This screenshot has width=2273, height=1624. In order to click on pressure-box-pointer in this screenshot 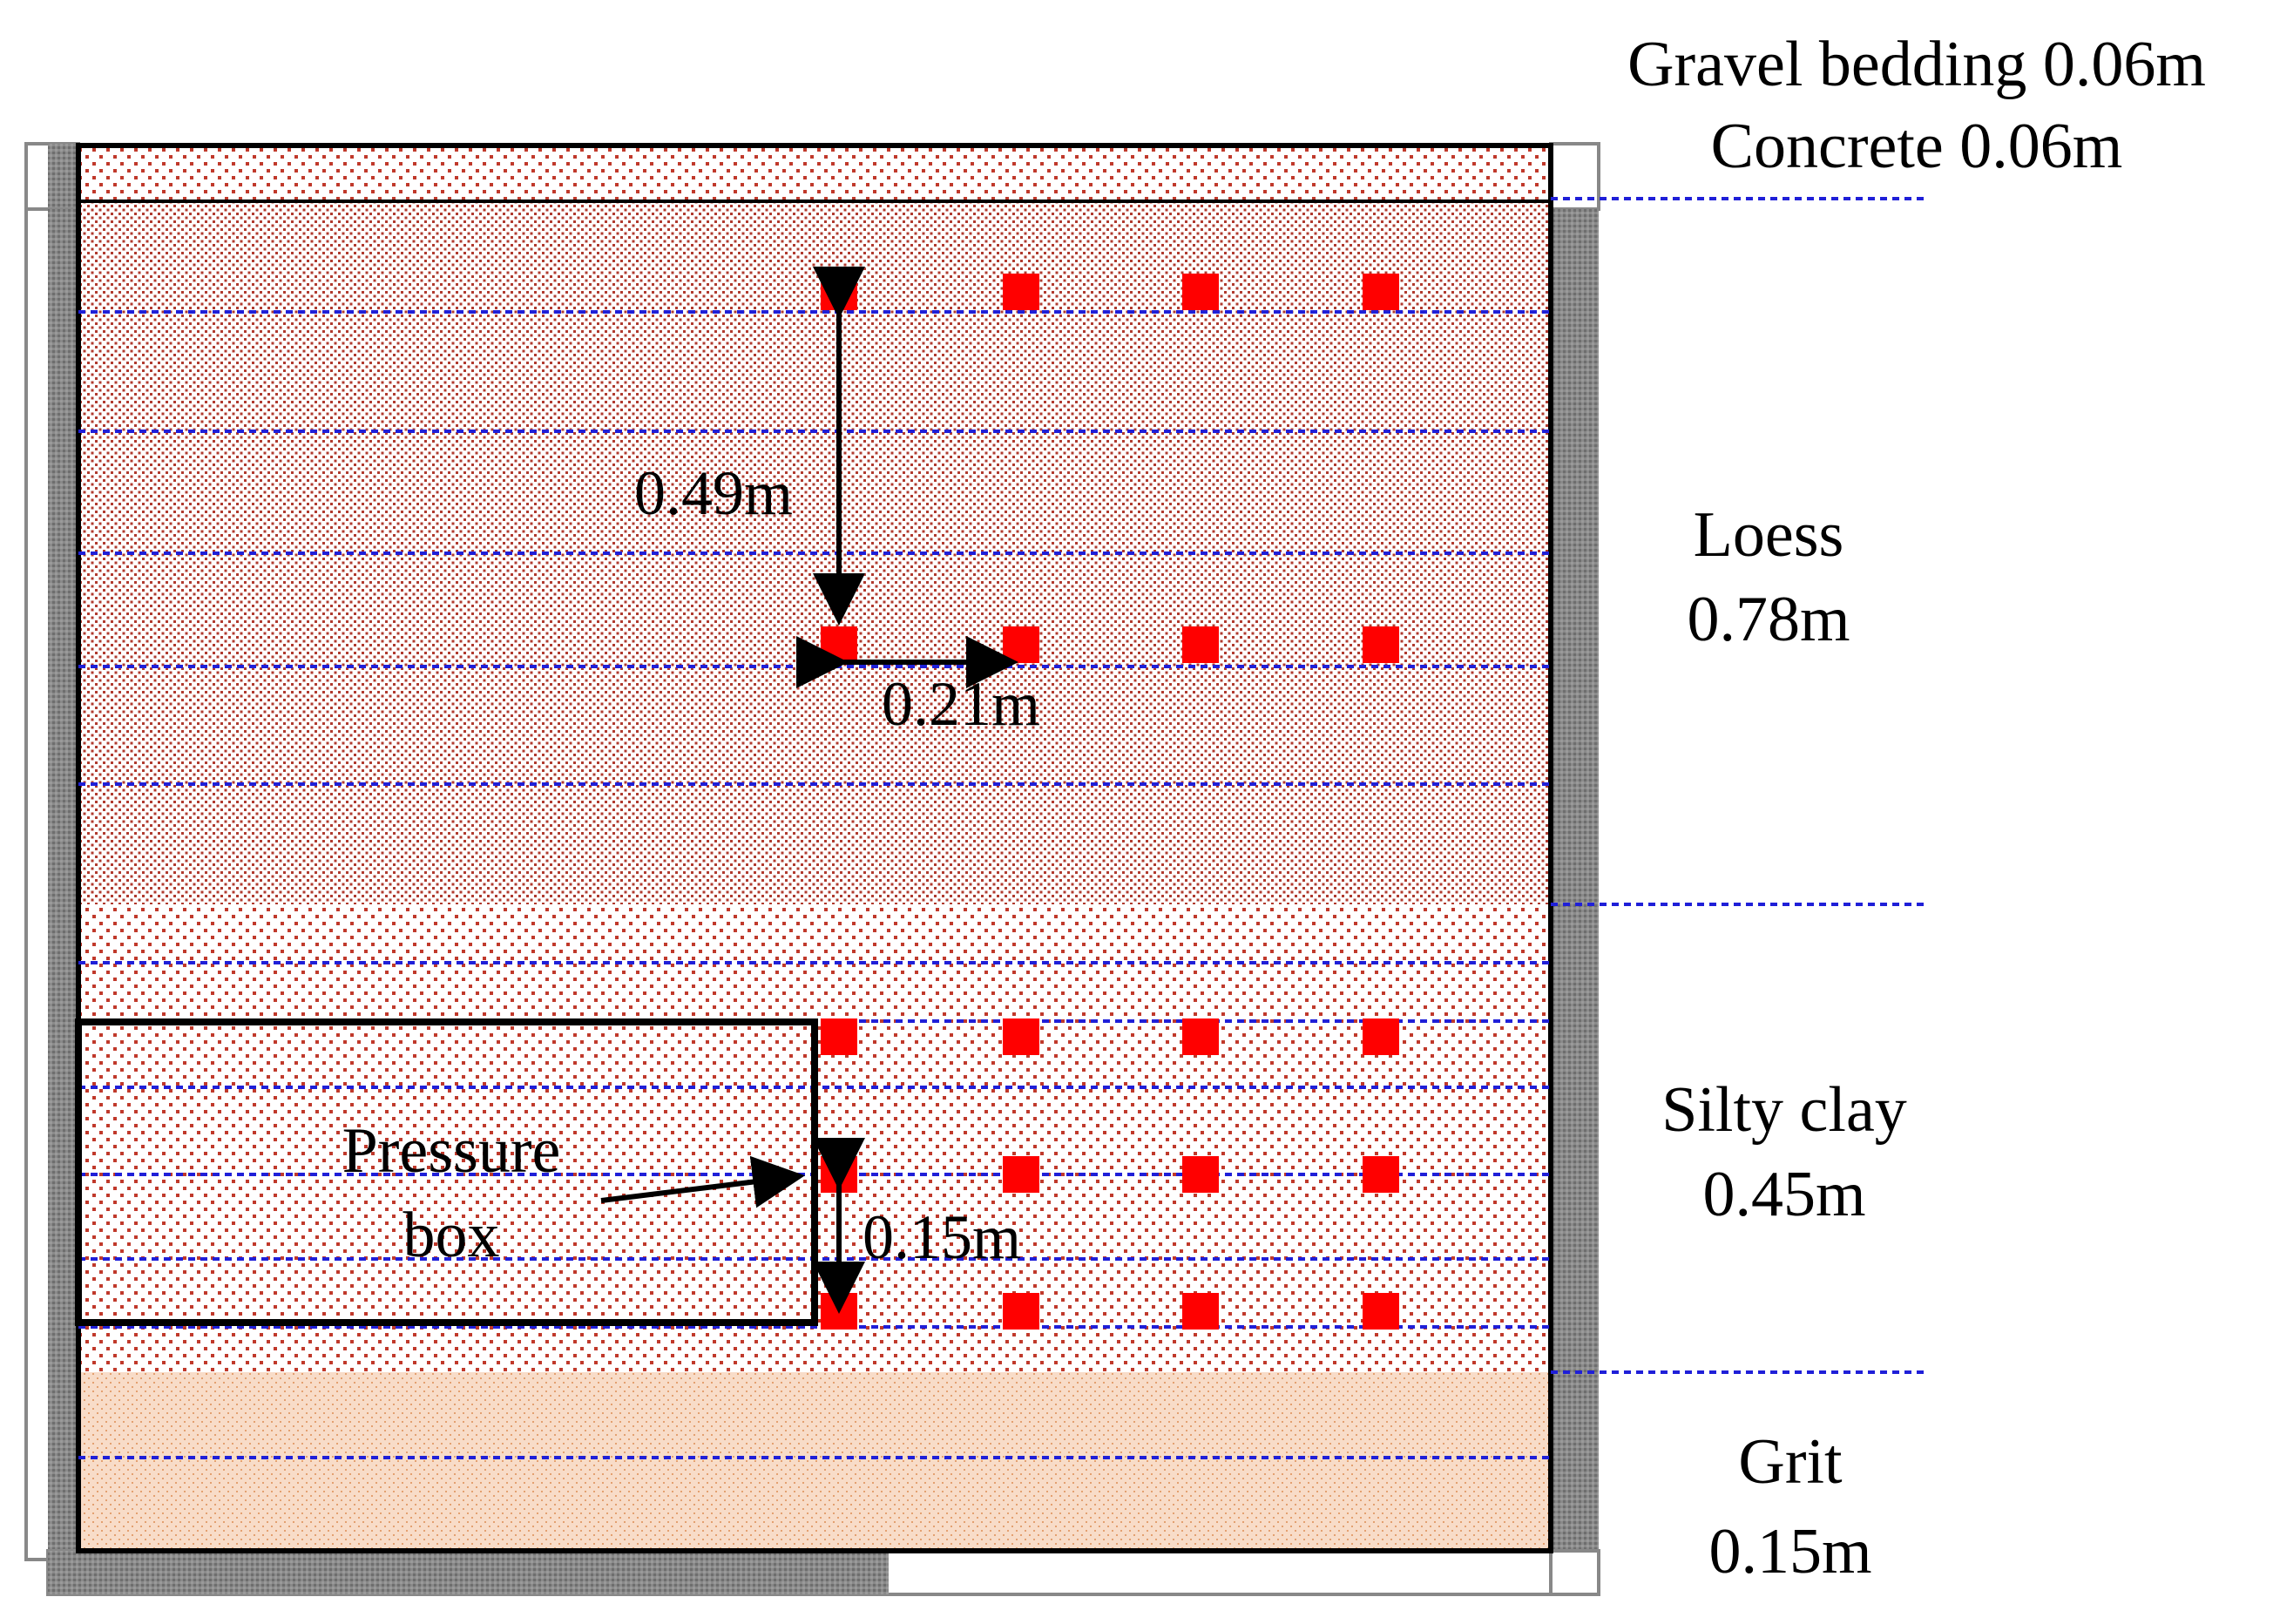, I will do `click(702, 1181)`.